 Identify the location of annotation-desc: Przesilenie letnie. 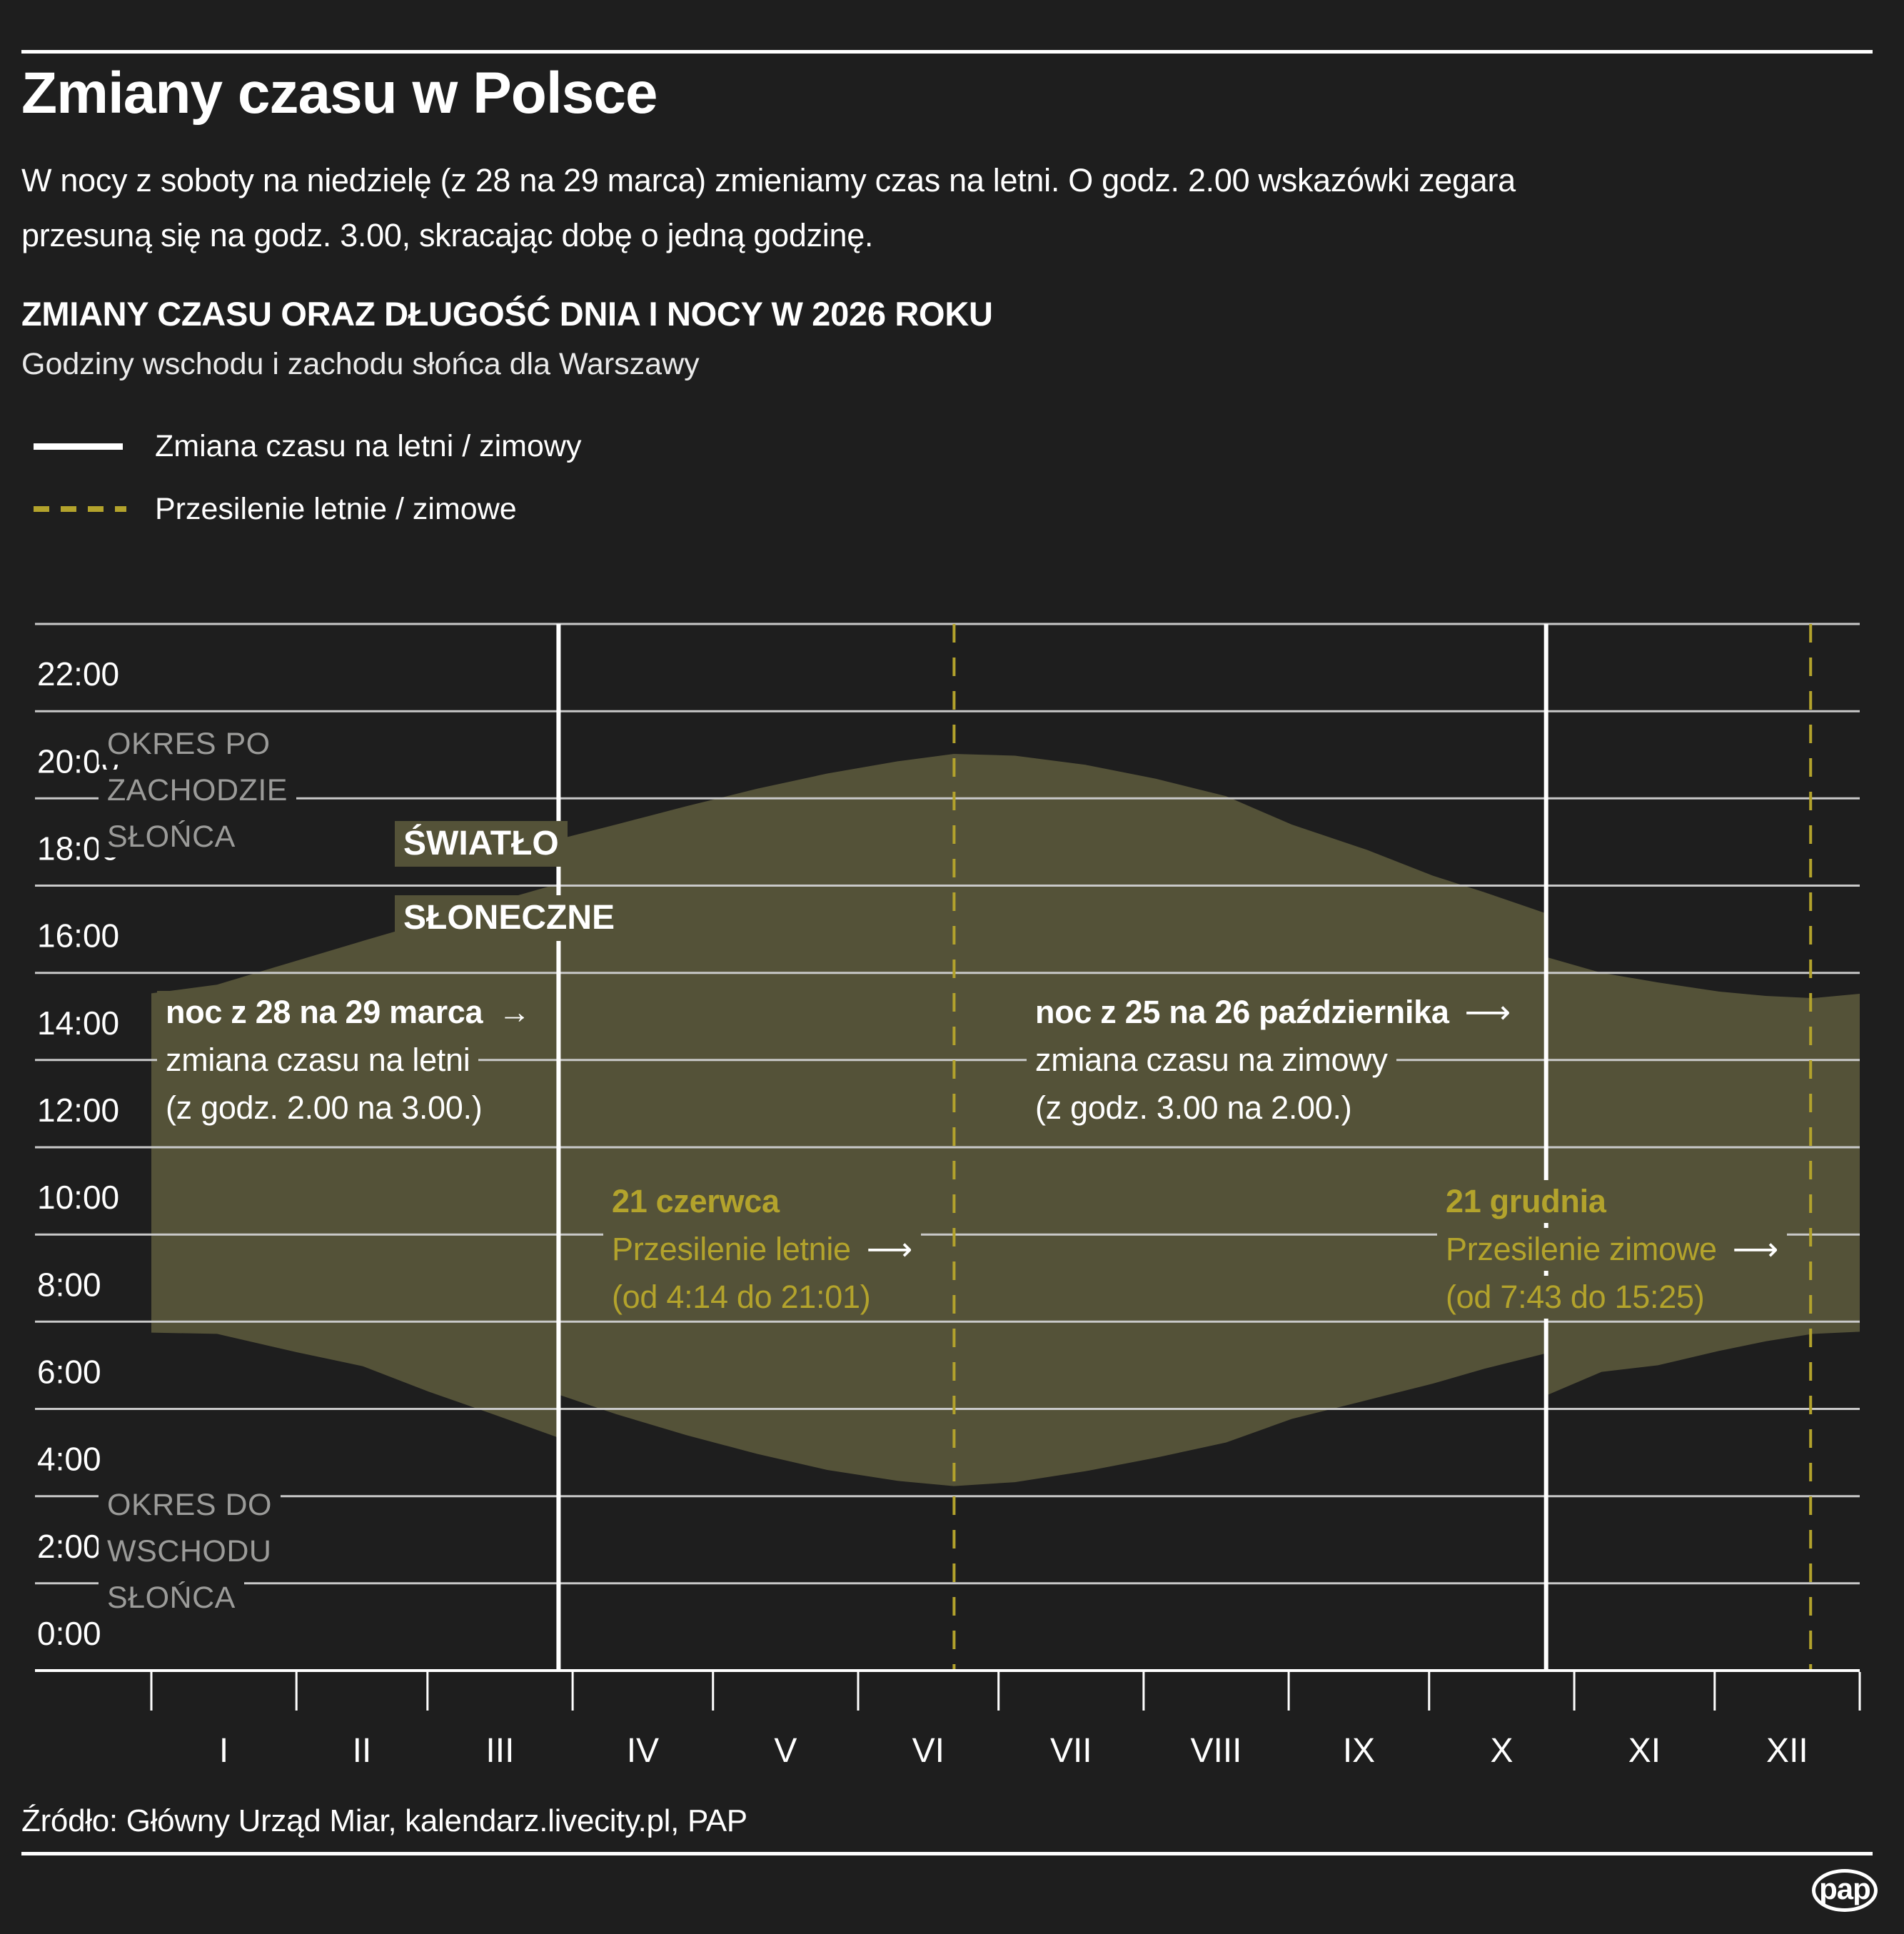
(731, 1249).